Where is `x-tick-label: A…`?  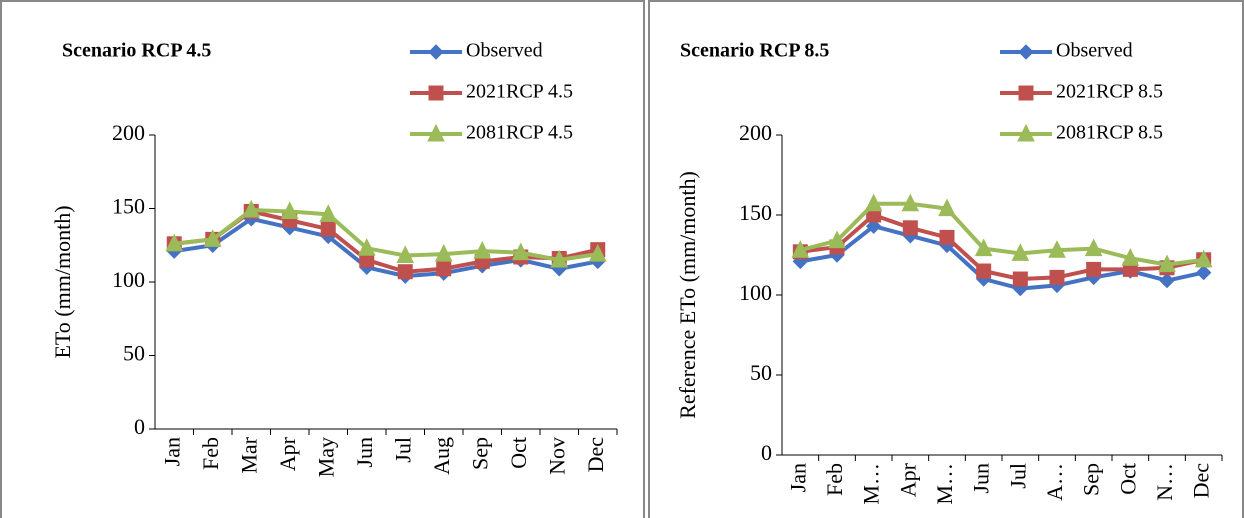 x-tick-label: A… is located at coordinates (1054, 482).